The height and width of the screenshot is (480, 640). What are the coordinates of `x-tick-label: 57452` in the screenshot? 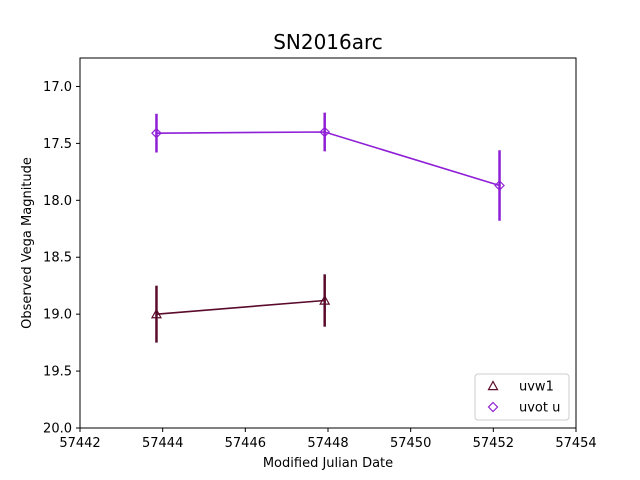 It's located at (493, 443).